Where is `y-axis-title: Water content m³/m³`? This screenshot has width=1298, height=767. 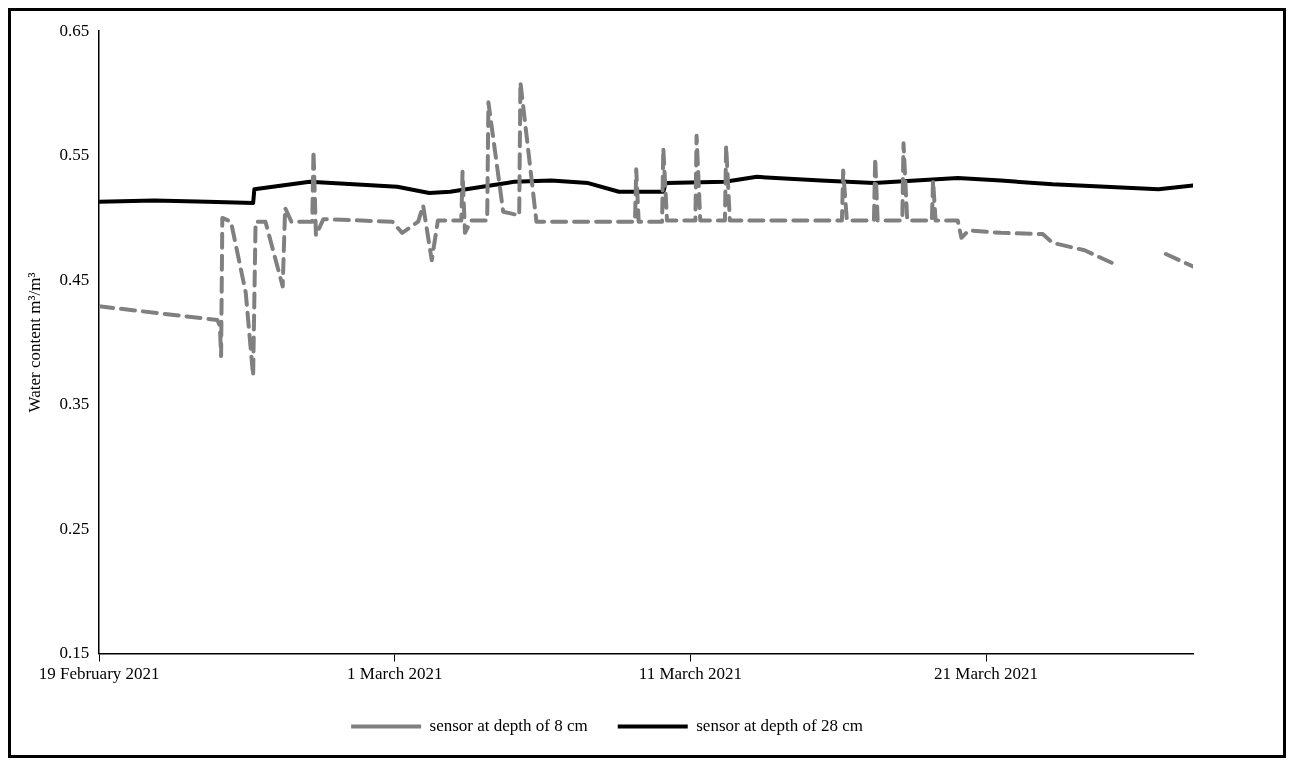 y-axis-title: Water content m³/m³ is located at coordinates (34, 342).